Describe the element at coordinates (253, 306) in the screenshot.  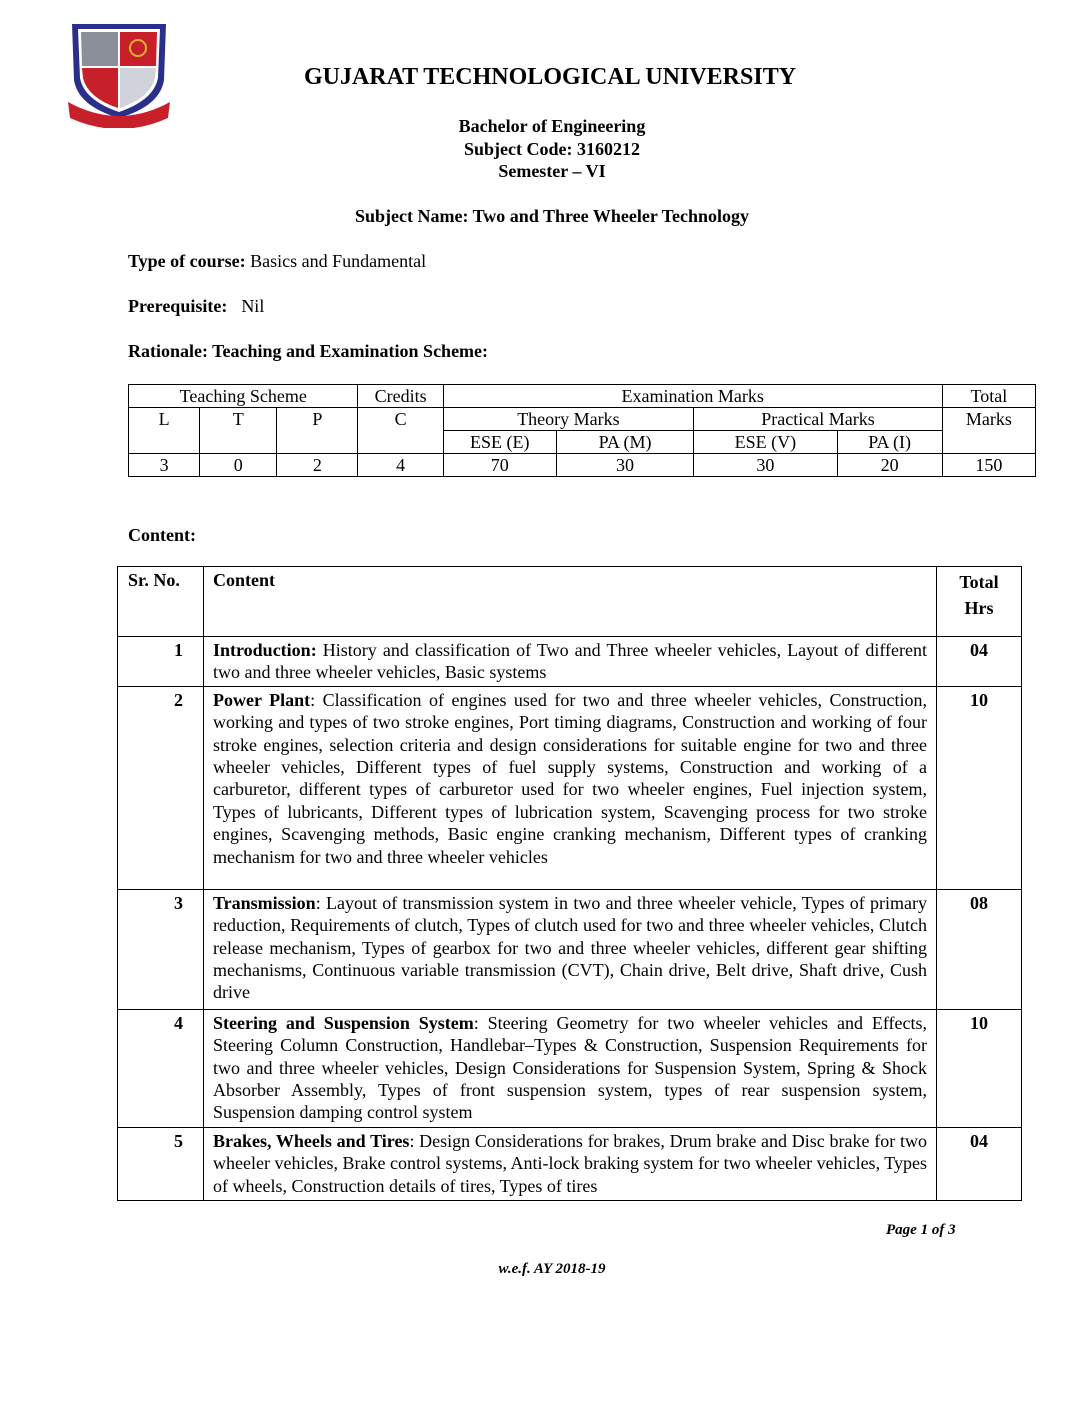
I see `prerequisite-value: Nil` at that location.